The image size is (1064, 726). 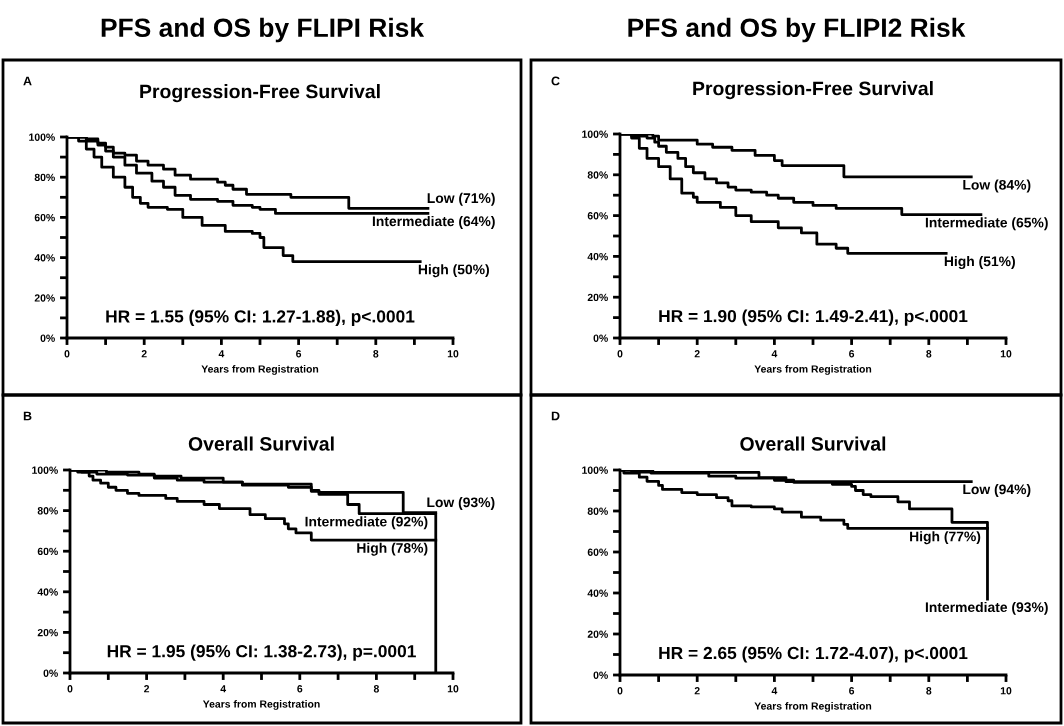 I want to click on series-label: Intermediate (65%), so click(x=986, y=224).